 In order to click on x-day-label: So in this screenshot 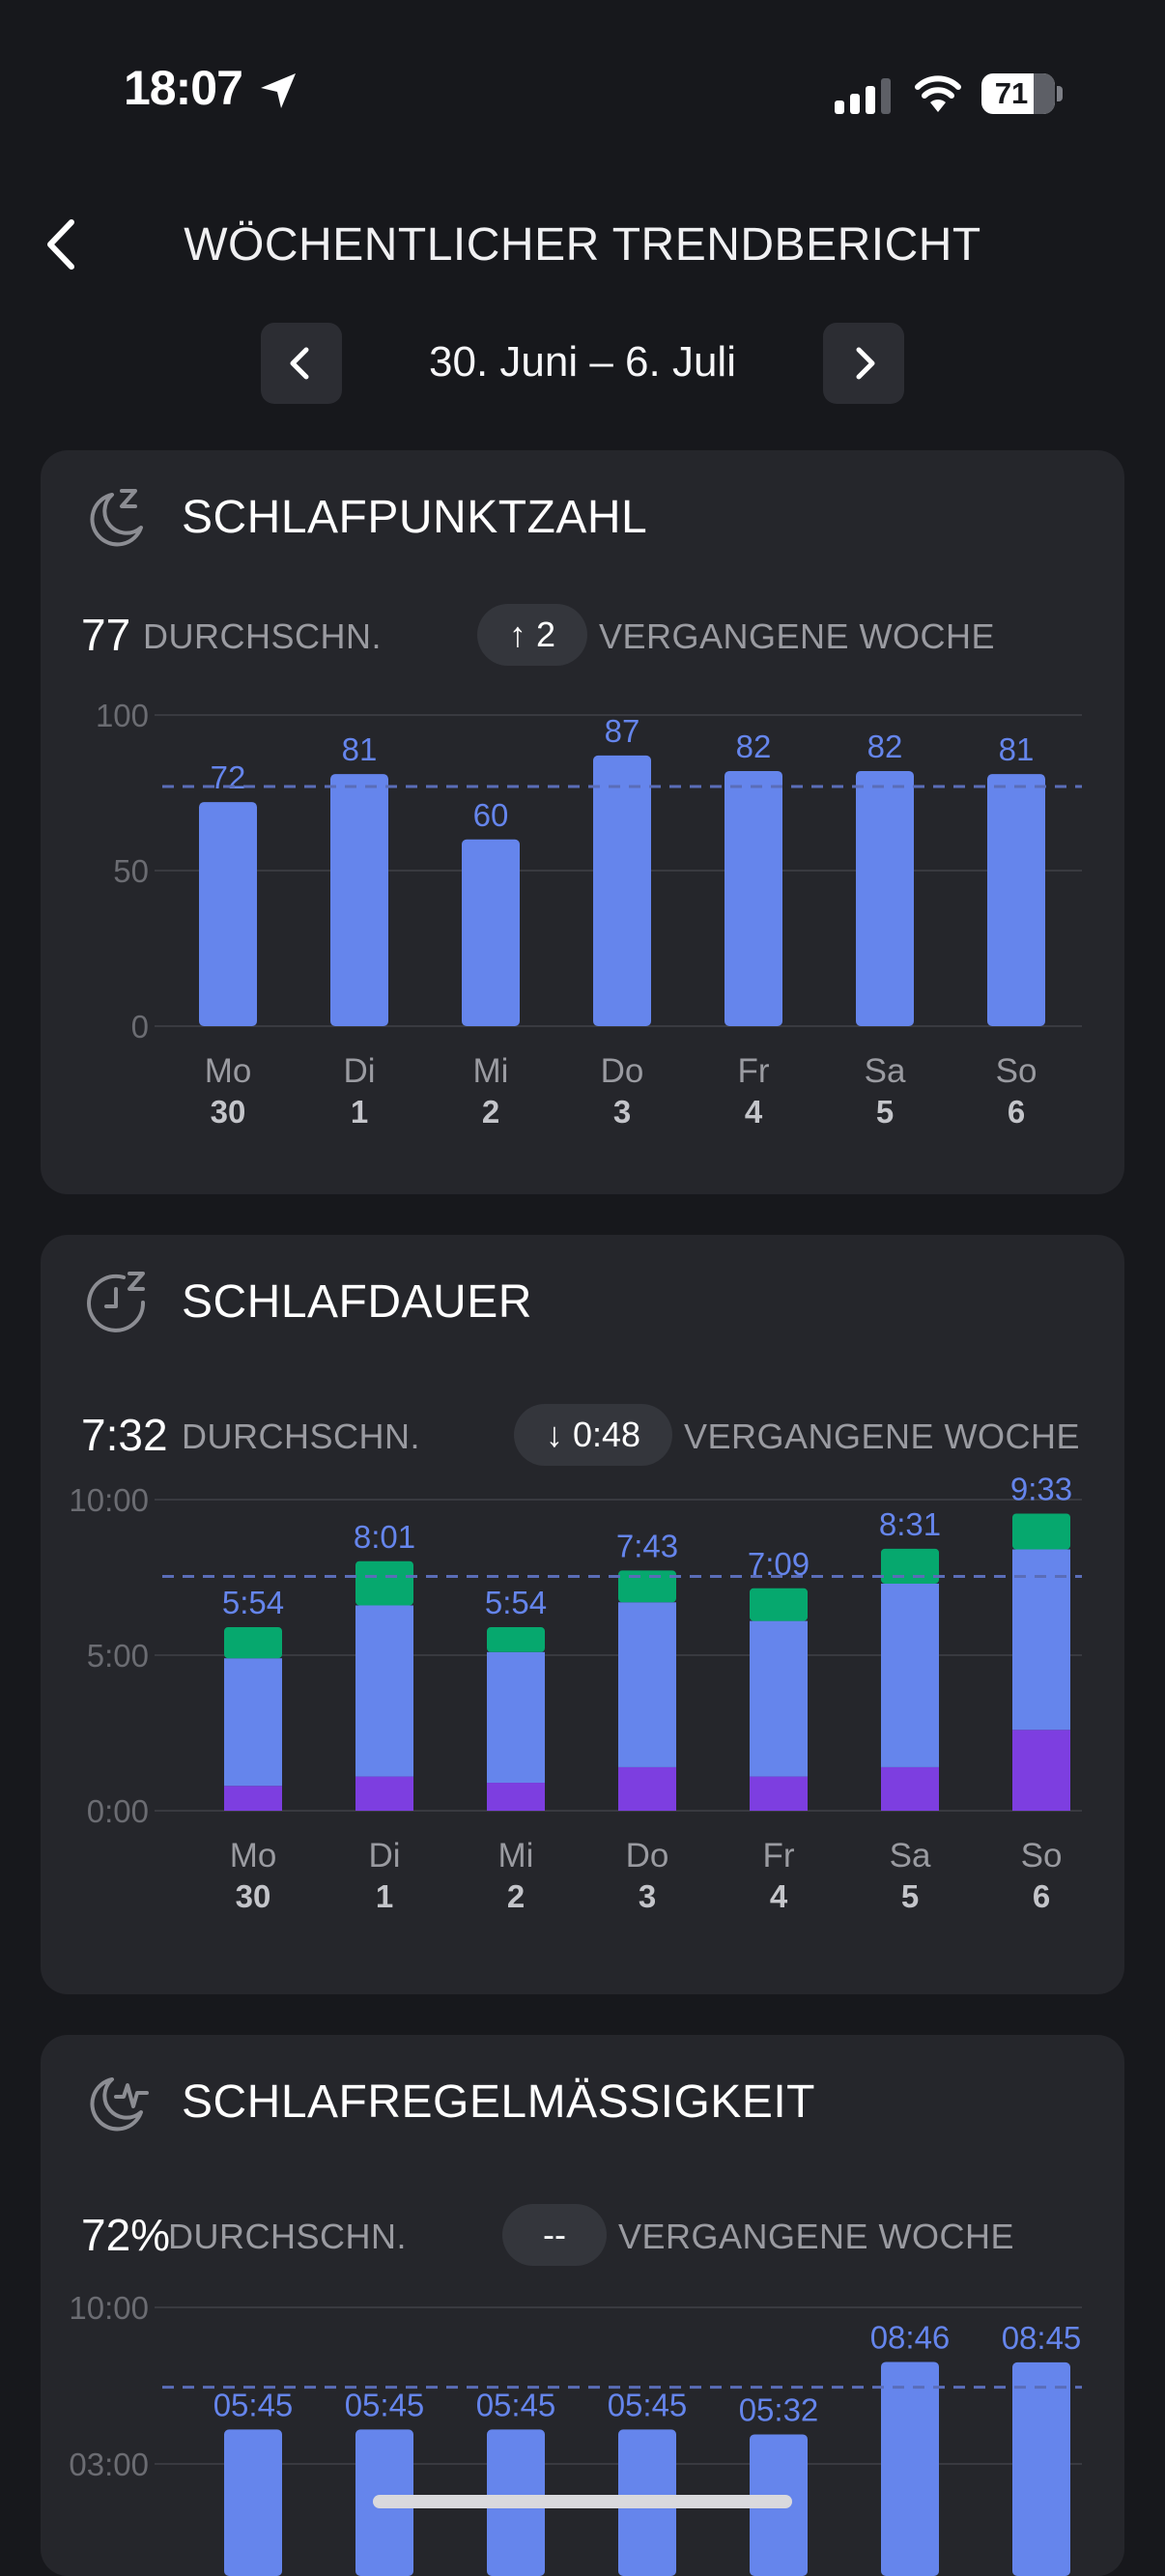, I will do `click(1042, 1856)`.